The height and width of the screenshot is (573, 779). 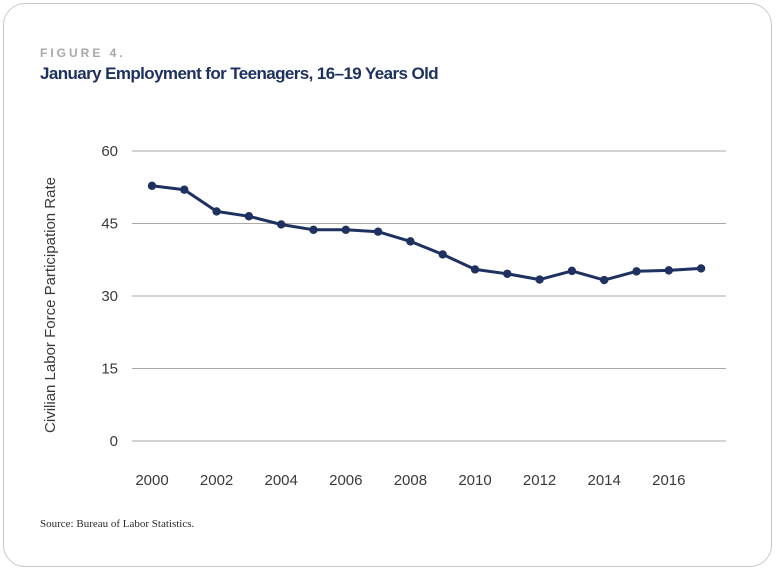 What do you see at coordinates (442, 254) in the screenshot?
I see `data-point-2009` at bounding box center [442, 254].